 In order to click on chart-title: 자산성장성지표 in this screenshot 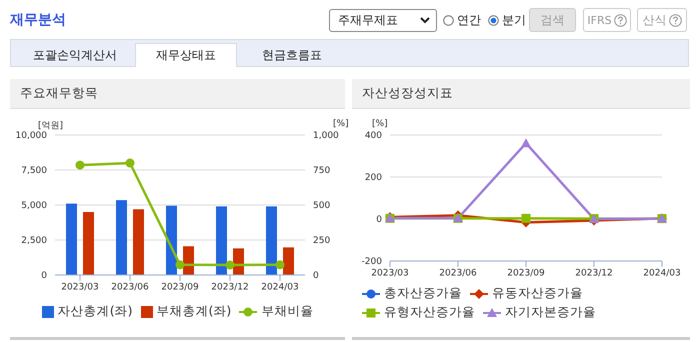, I will do `click(521, 94)`.